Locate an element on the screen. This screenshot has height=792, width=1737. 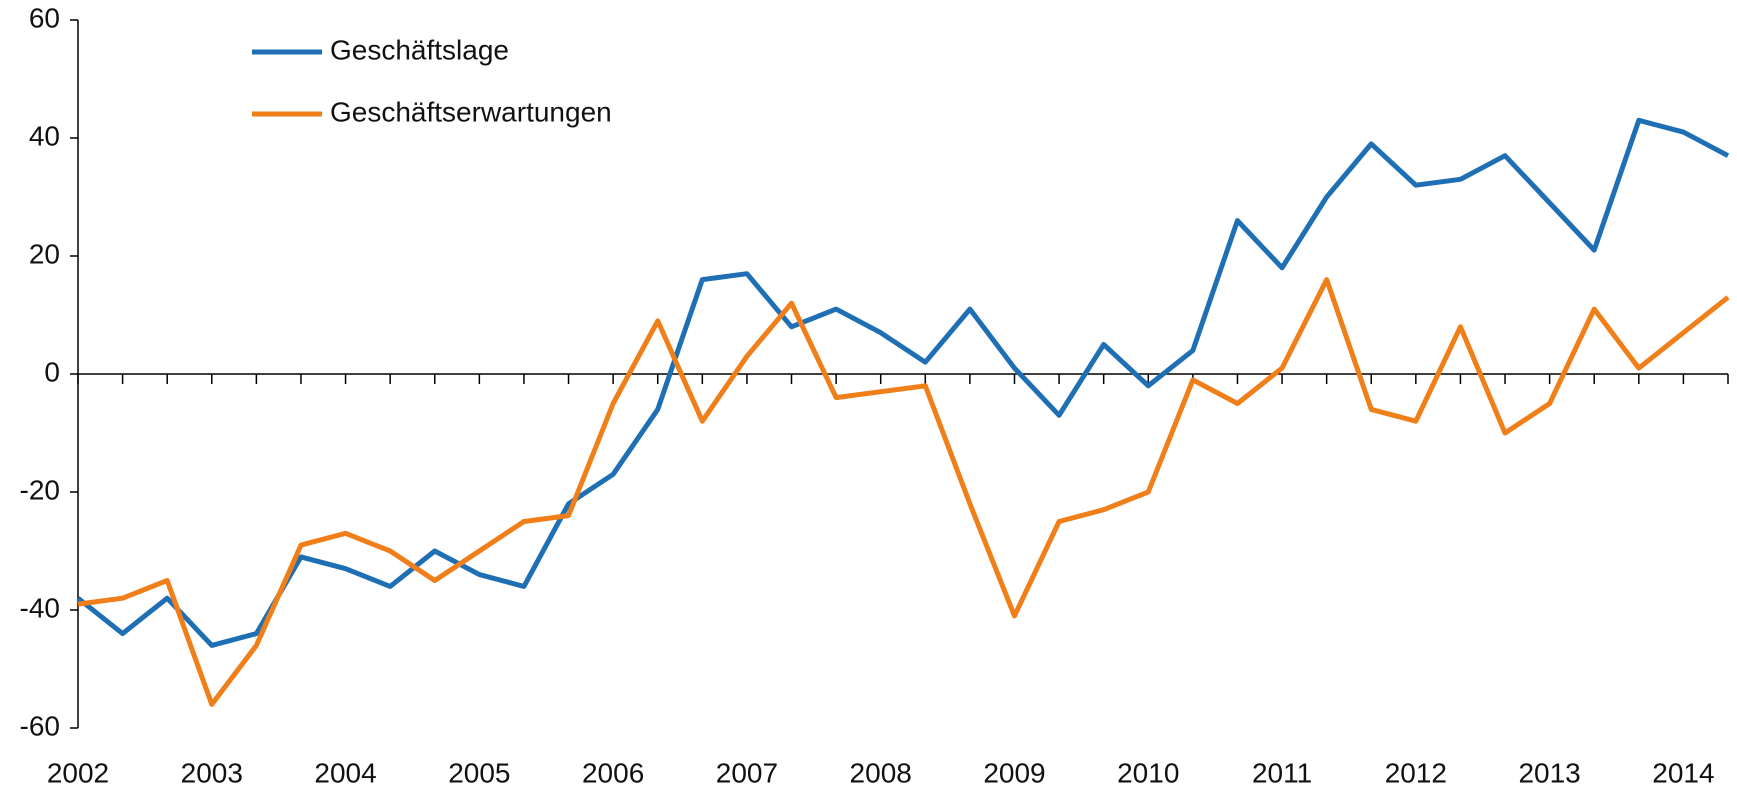
y-tick-label: 0 is located at coordinates (52, 371).